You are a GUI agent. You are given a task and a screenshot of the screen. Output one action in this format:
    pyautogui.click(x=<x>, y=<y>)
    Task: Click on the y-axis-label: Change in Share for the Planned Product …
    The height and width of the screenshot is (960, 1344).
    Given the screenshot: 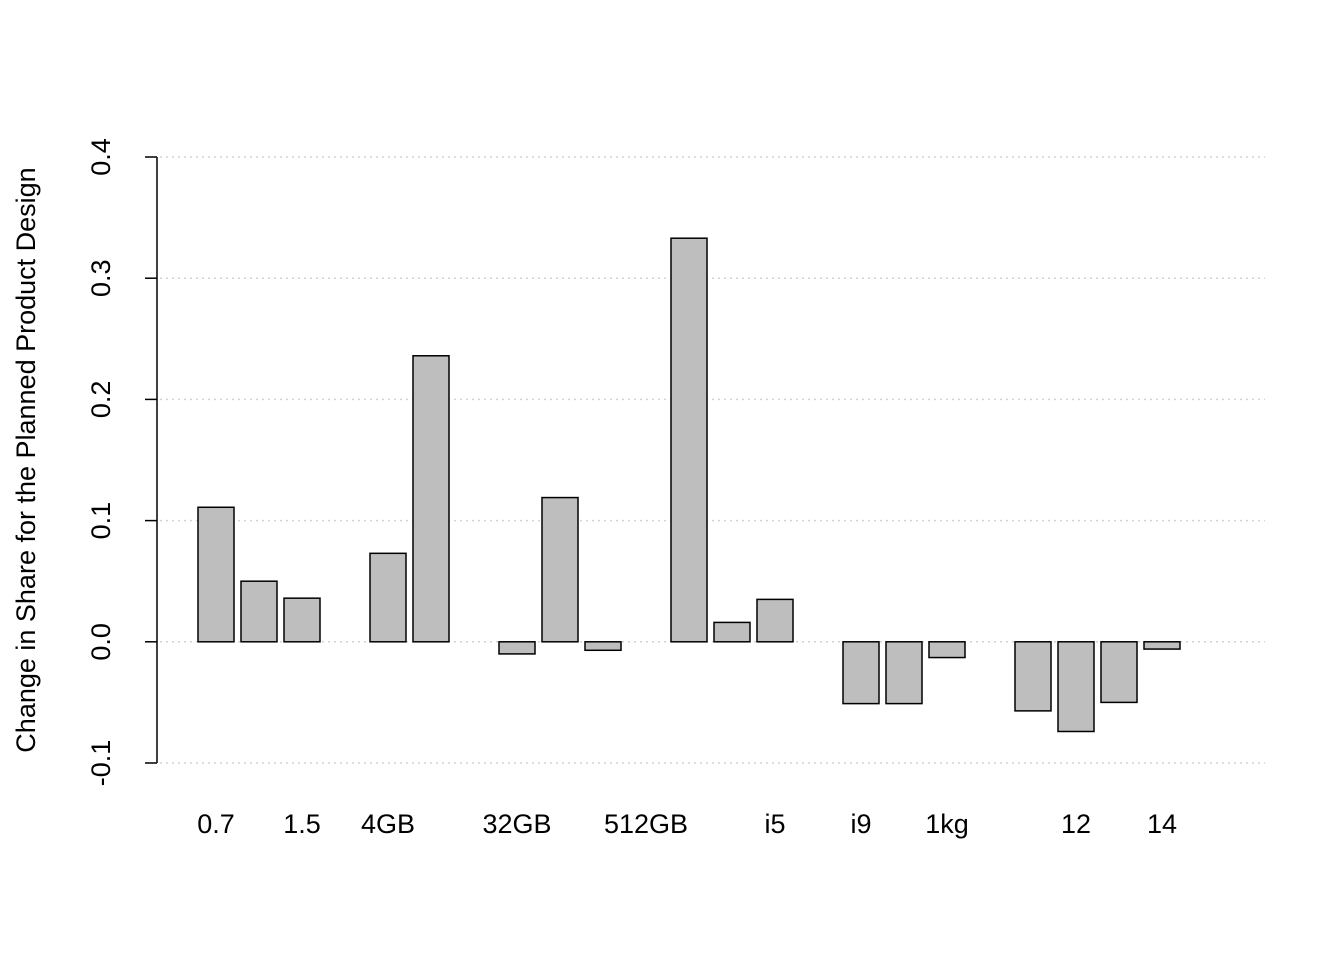 What is the action you would take?
    pyautogui.click(x=26, y=459)
    